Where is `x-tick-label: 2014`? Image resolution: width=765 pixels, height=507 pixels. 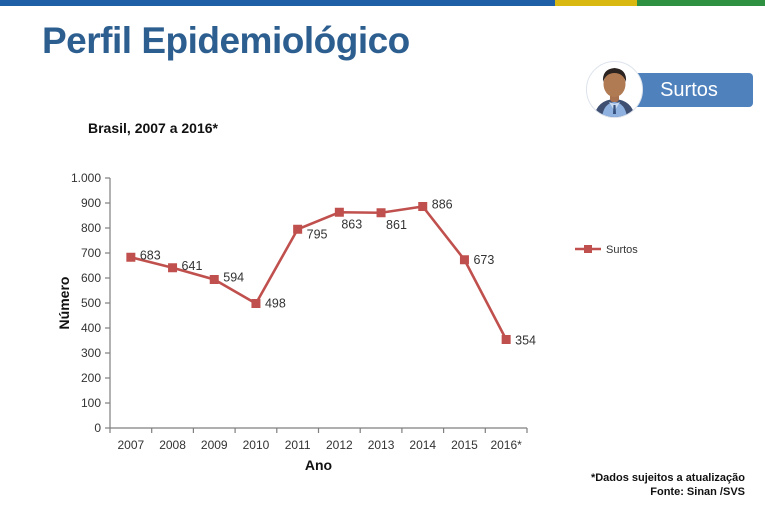
x-tick-label: 2014 is located at coordinates (422, 445).